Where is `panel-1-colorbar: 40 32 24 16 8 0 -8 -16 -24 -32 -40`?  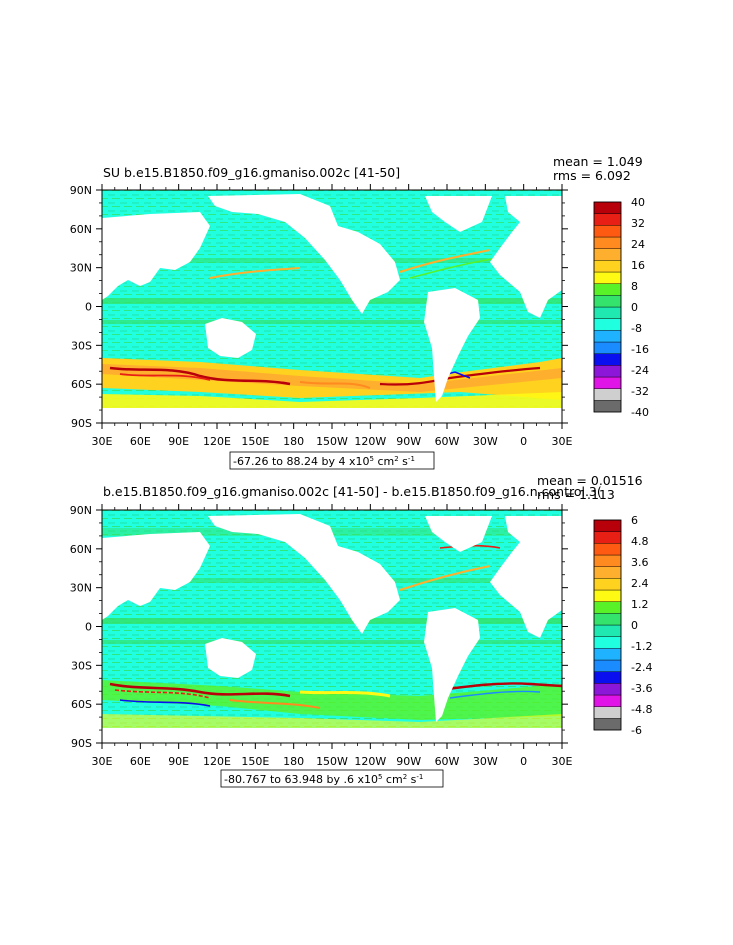
panel-1-colorbar: 40 32 24 16 8 0 -8 -16 -24 -32 -40 is located at coordinates (621, 307).